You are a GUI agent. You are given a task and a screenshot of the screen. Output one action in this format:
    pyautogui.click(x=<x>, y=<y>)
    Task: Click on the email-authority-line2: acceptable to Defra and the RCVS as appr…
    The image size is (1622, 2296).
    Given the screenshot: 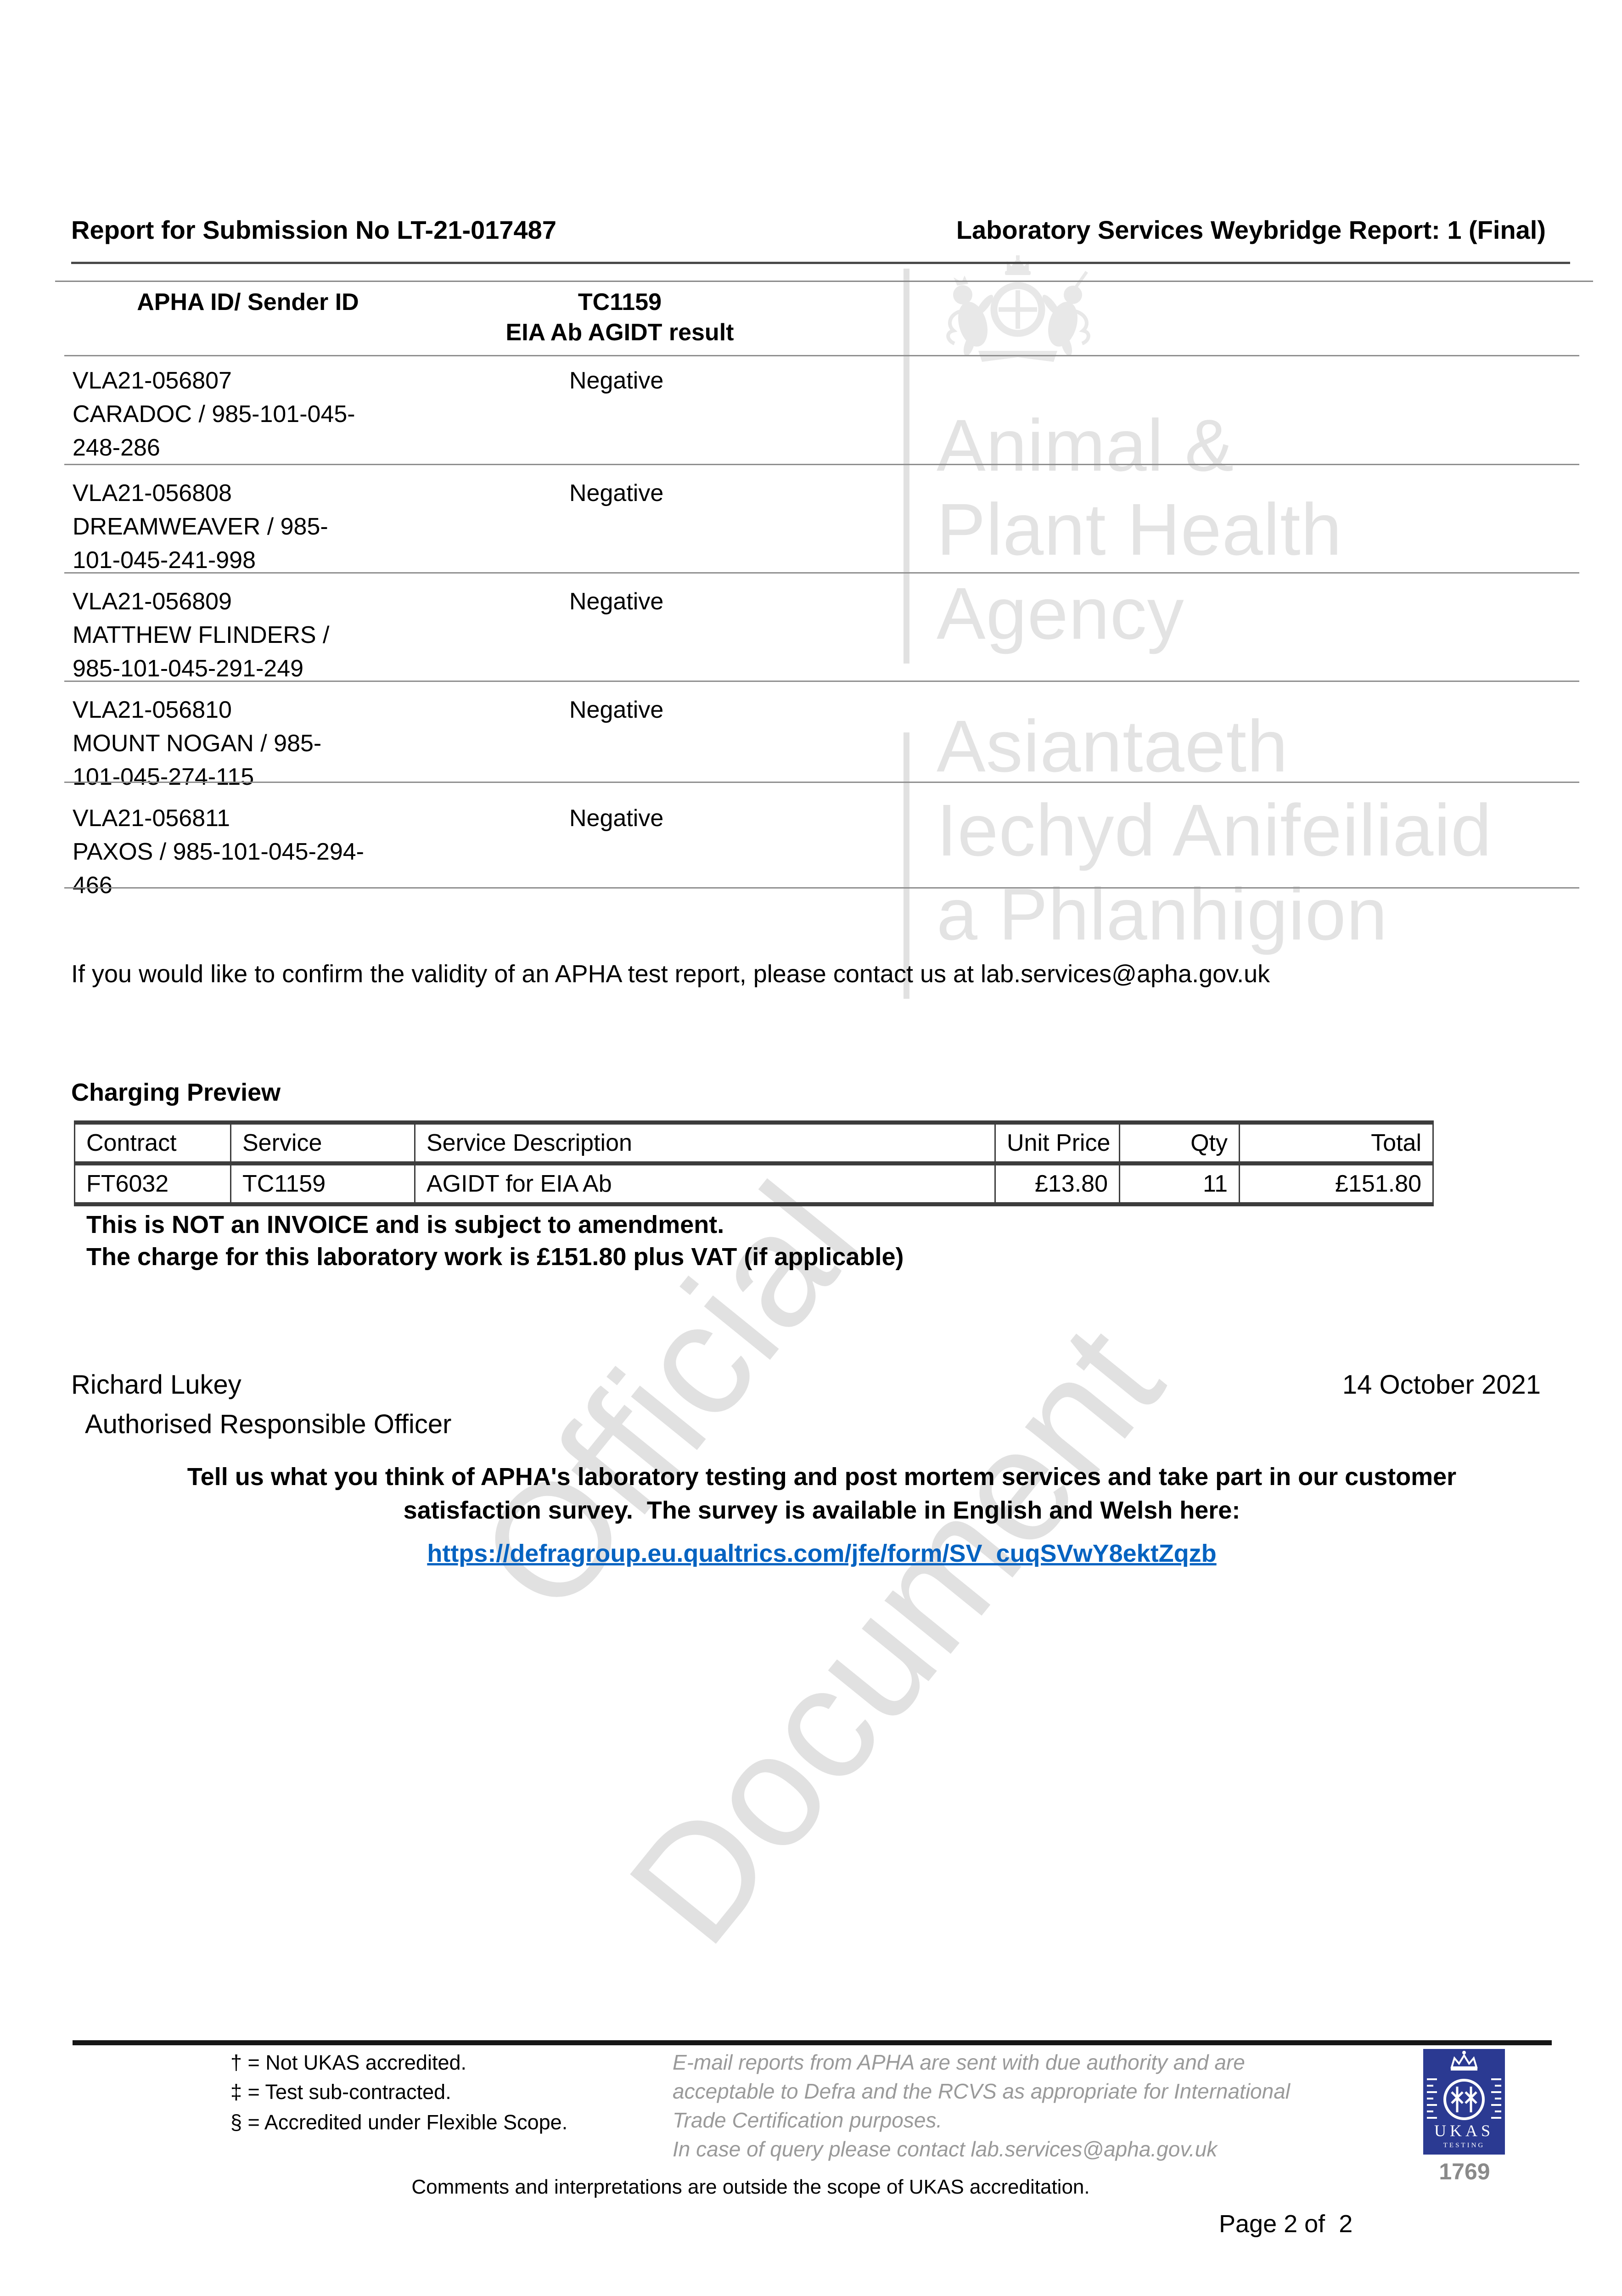 What is the action you would take?
    pyautogui.click(x=982, y=2091)
    